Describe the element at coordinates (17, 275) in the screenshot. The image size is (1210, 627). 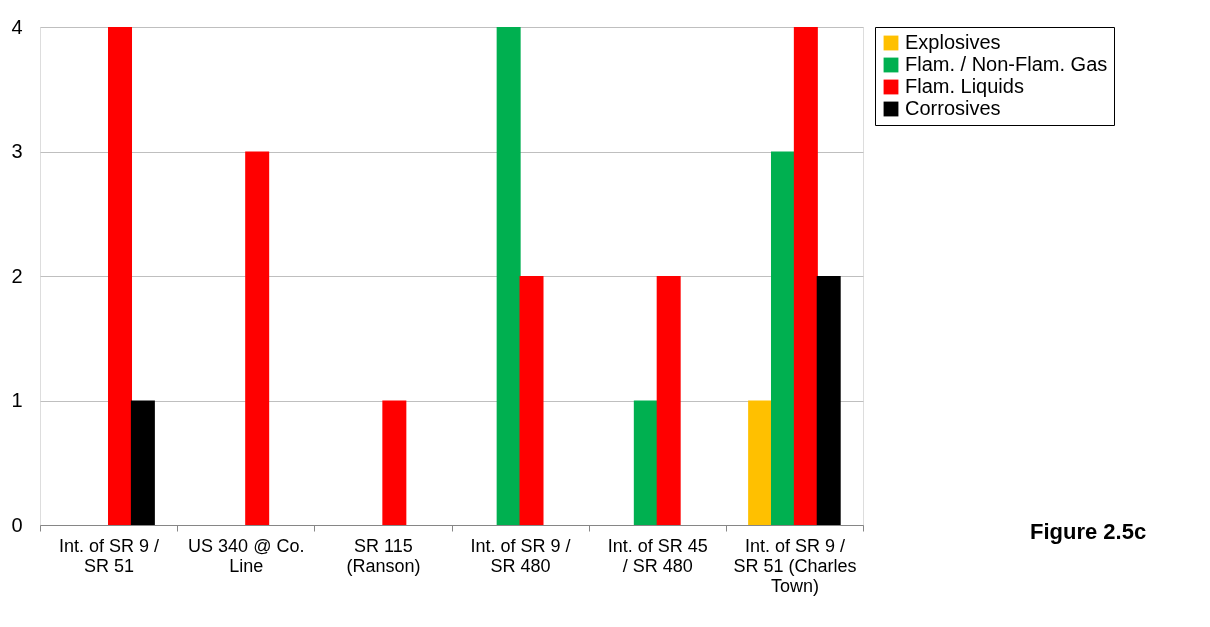
I see `y-tick-label: 2` at that location.